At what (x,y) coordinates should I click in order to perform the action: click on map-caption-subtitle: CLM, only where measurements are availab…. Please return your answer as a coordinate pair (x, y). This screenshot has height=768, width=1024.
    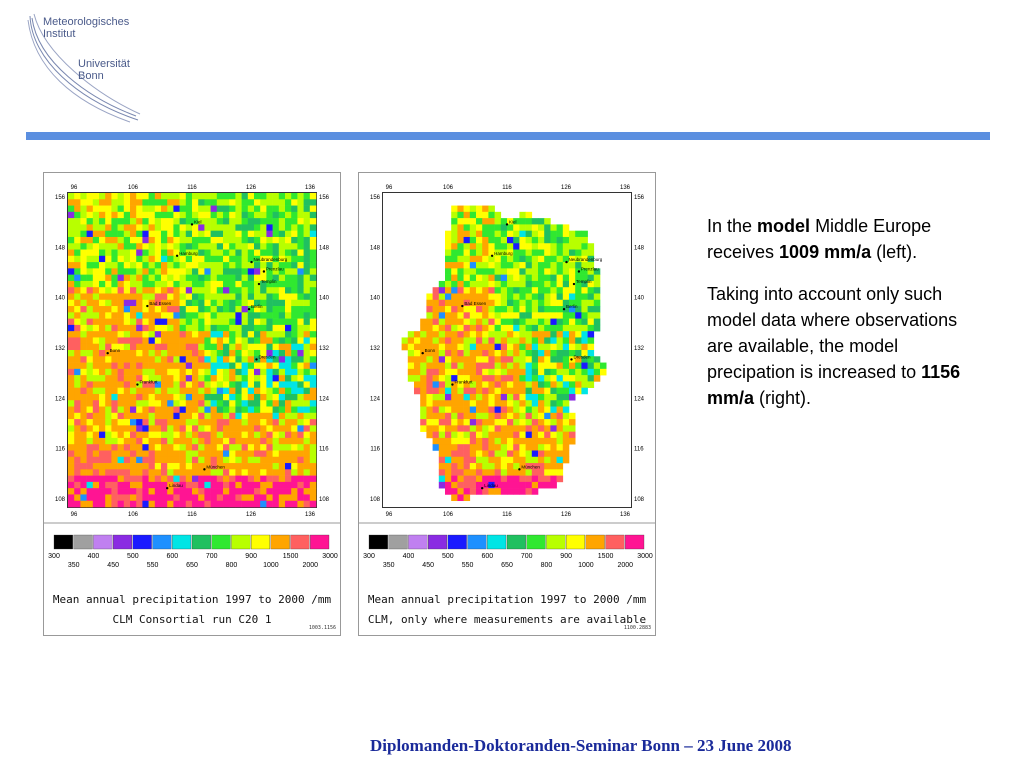
    Looking at the image, I should click on (507, 619).